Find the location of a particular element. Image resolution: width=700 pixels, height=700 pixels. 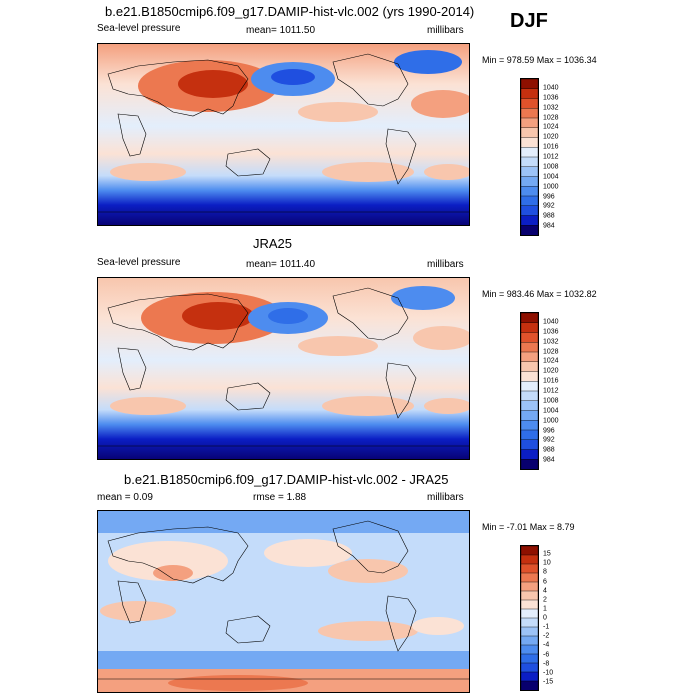

panel1-map is located at coordinates (283, 134).